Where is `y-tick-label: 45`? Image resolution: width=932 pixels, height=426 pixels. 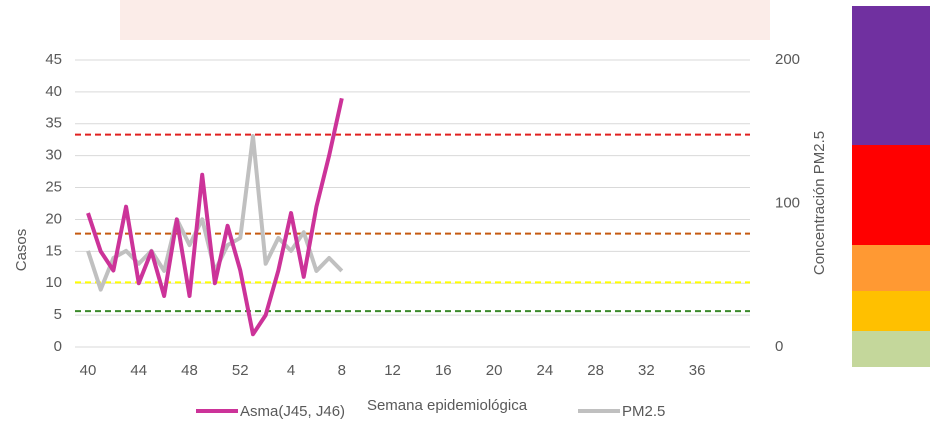
y-tick-label: 45 is located at coordinates (53, 59).